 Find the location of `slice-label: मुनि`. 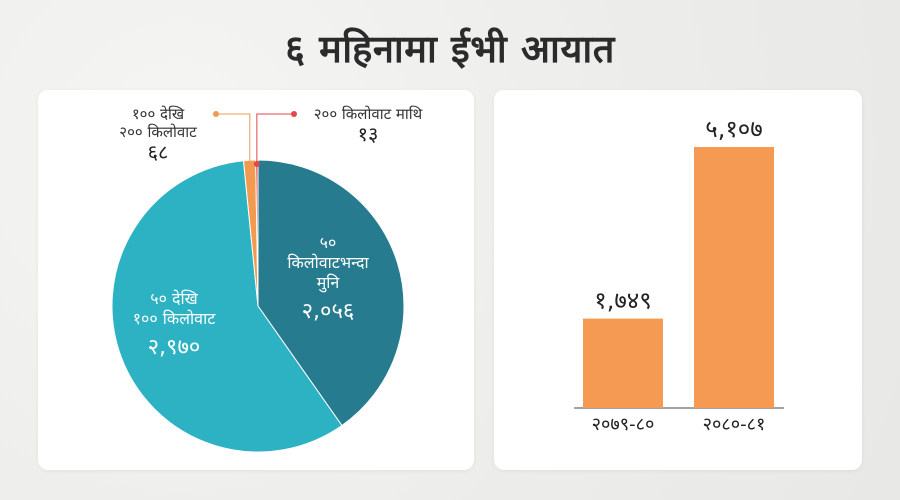

slice-label: मुनि is located at coordinates (329, 283).